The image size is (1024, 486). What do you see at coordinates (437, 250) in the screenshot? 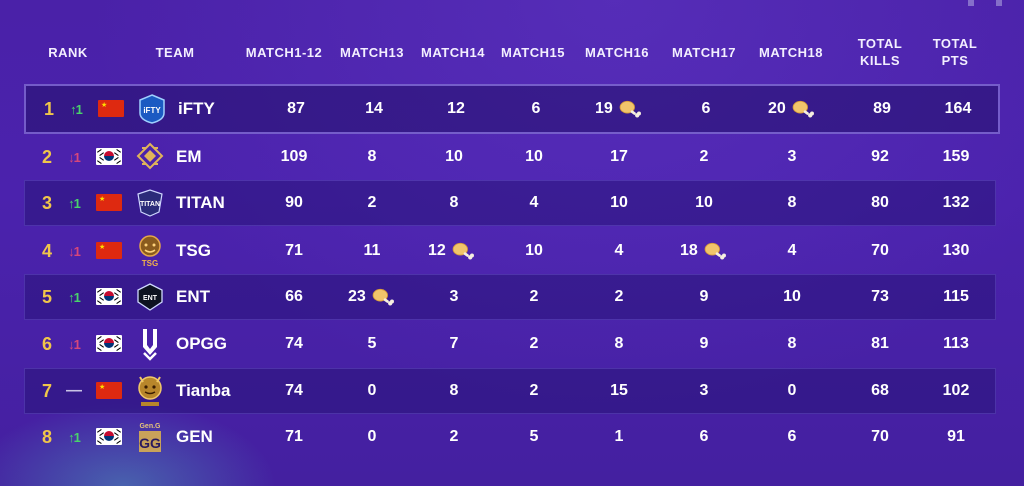
I see `score-value: 12` at bounding box center [437, 250].